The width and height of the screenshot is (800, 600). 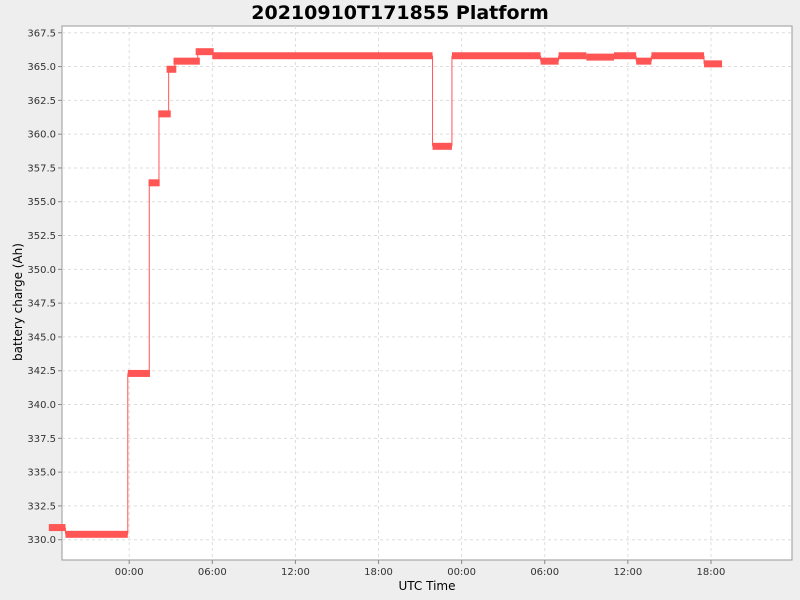 What do you see at coordinates (41, 33) in the screenshot?
I see `y-tick-label: 367.5` at bounding box center [41, 33].